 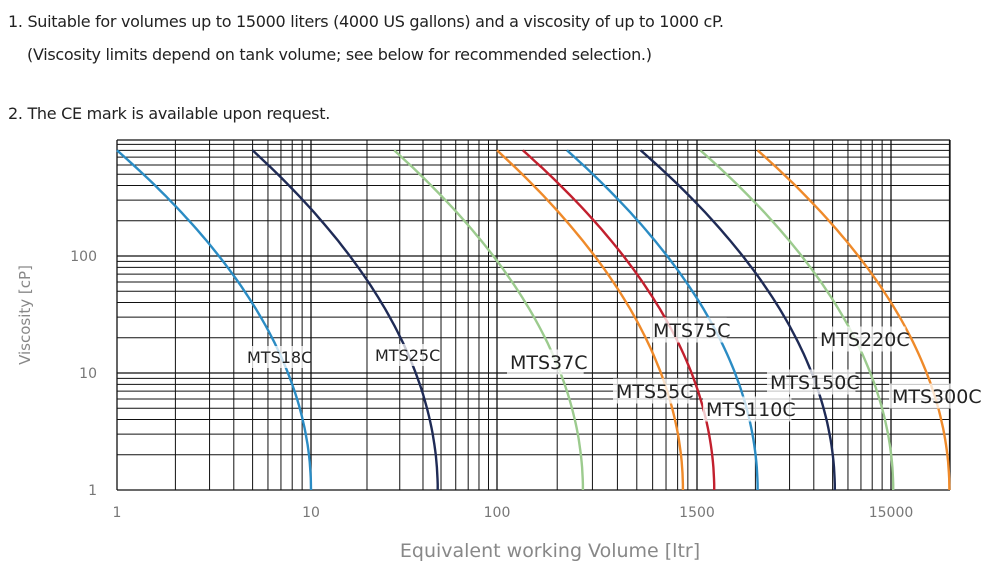 I want to click on y-tick-label: 1, so click(x=92, y=491).